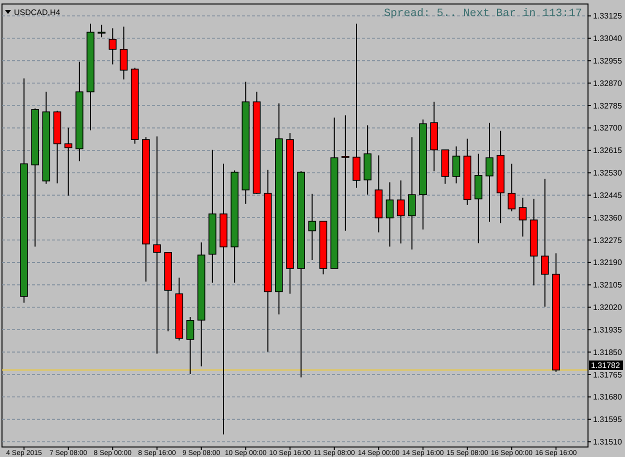 Image resolution: width=625 pixels, height=457 pixels. What do you see at coordinates (483, 14) in the screenshot?
I see `annotation: Spread: 5.. Next Bar in 113:17` at bounding box center [483, 14].